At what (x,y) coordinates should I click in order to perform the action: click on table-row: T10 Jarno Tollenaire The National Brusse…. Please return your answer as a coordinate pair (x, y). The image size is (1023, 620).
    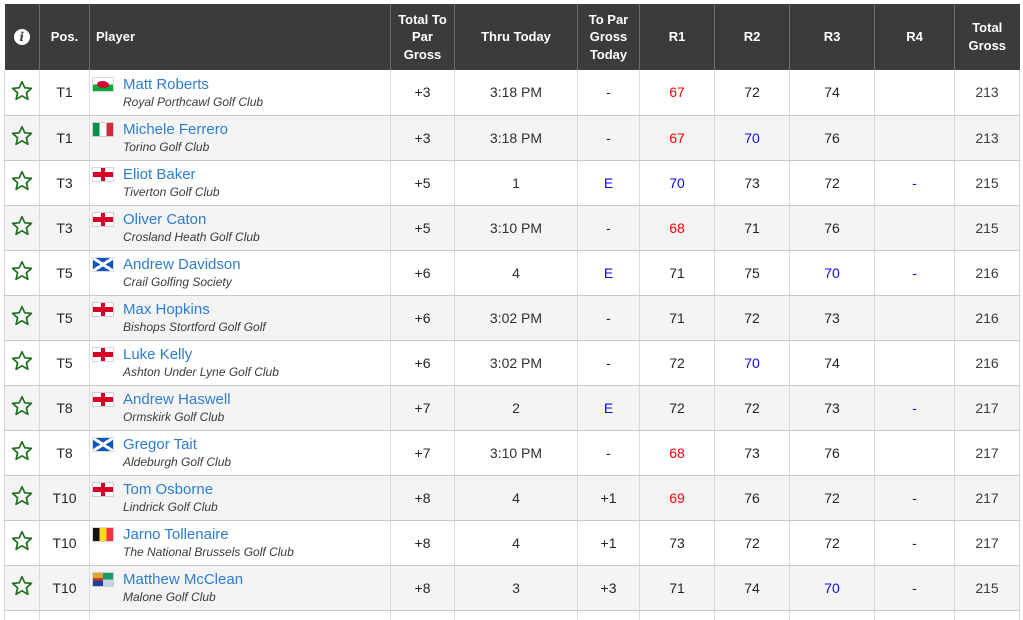
    Looking at the image, I should click on (512, 543).